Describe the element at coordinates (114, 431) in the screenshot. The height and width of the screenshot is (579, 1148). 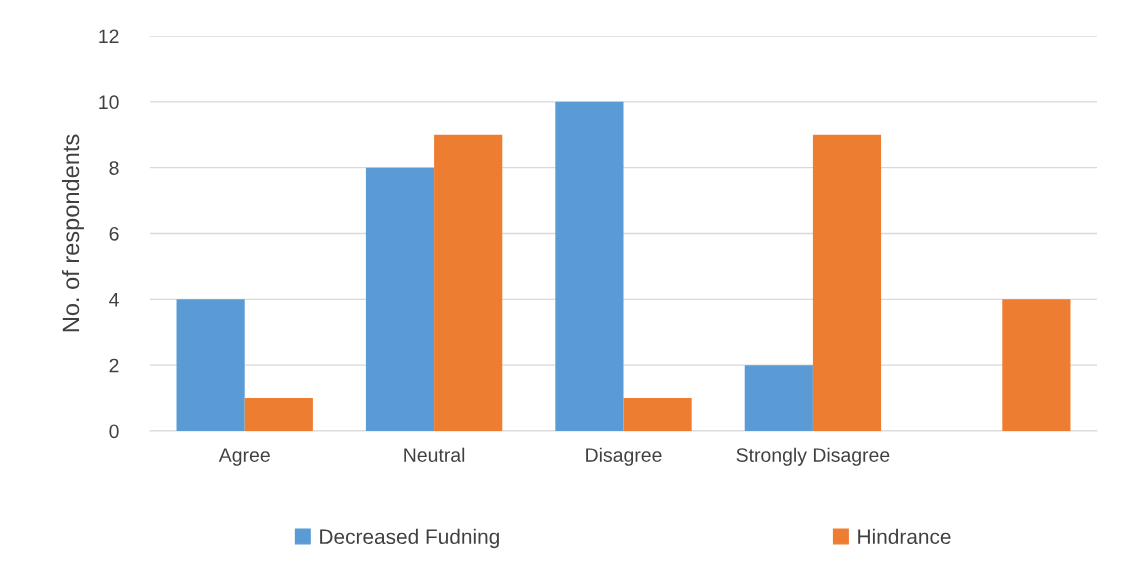
I see `y-tick-label: 0` at that location.